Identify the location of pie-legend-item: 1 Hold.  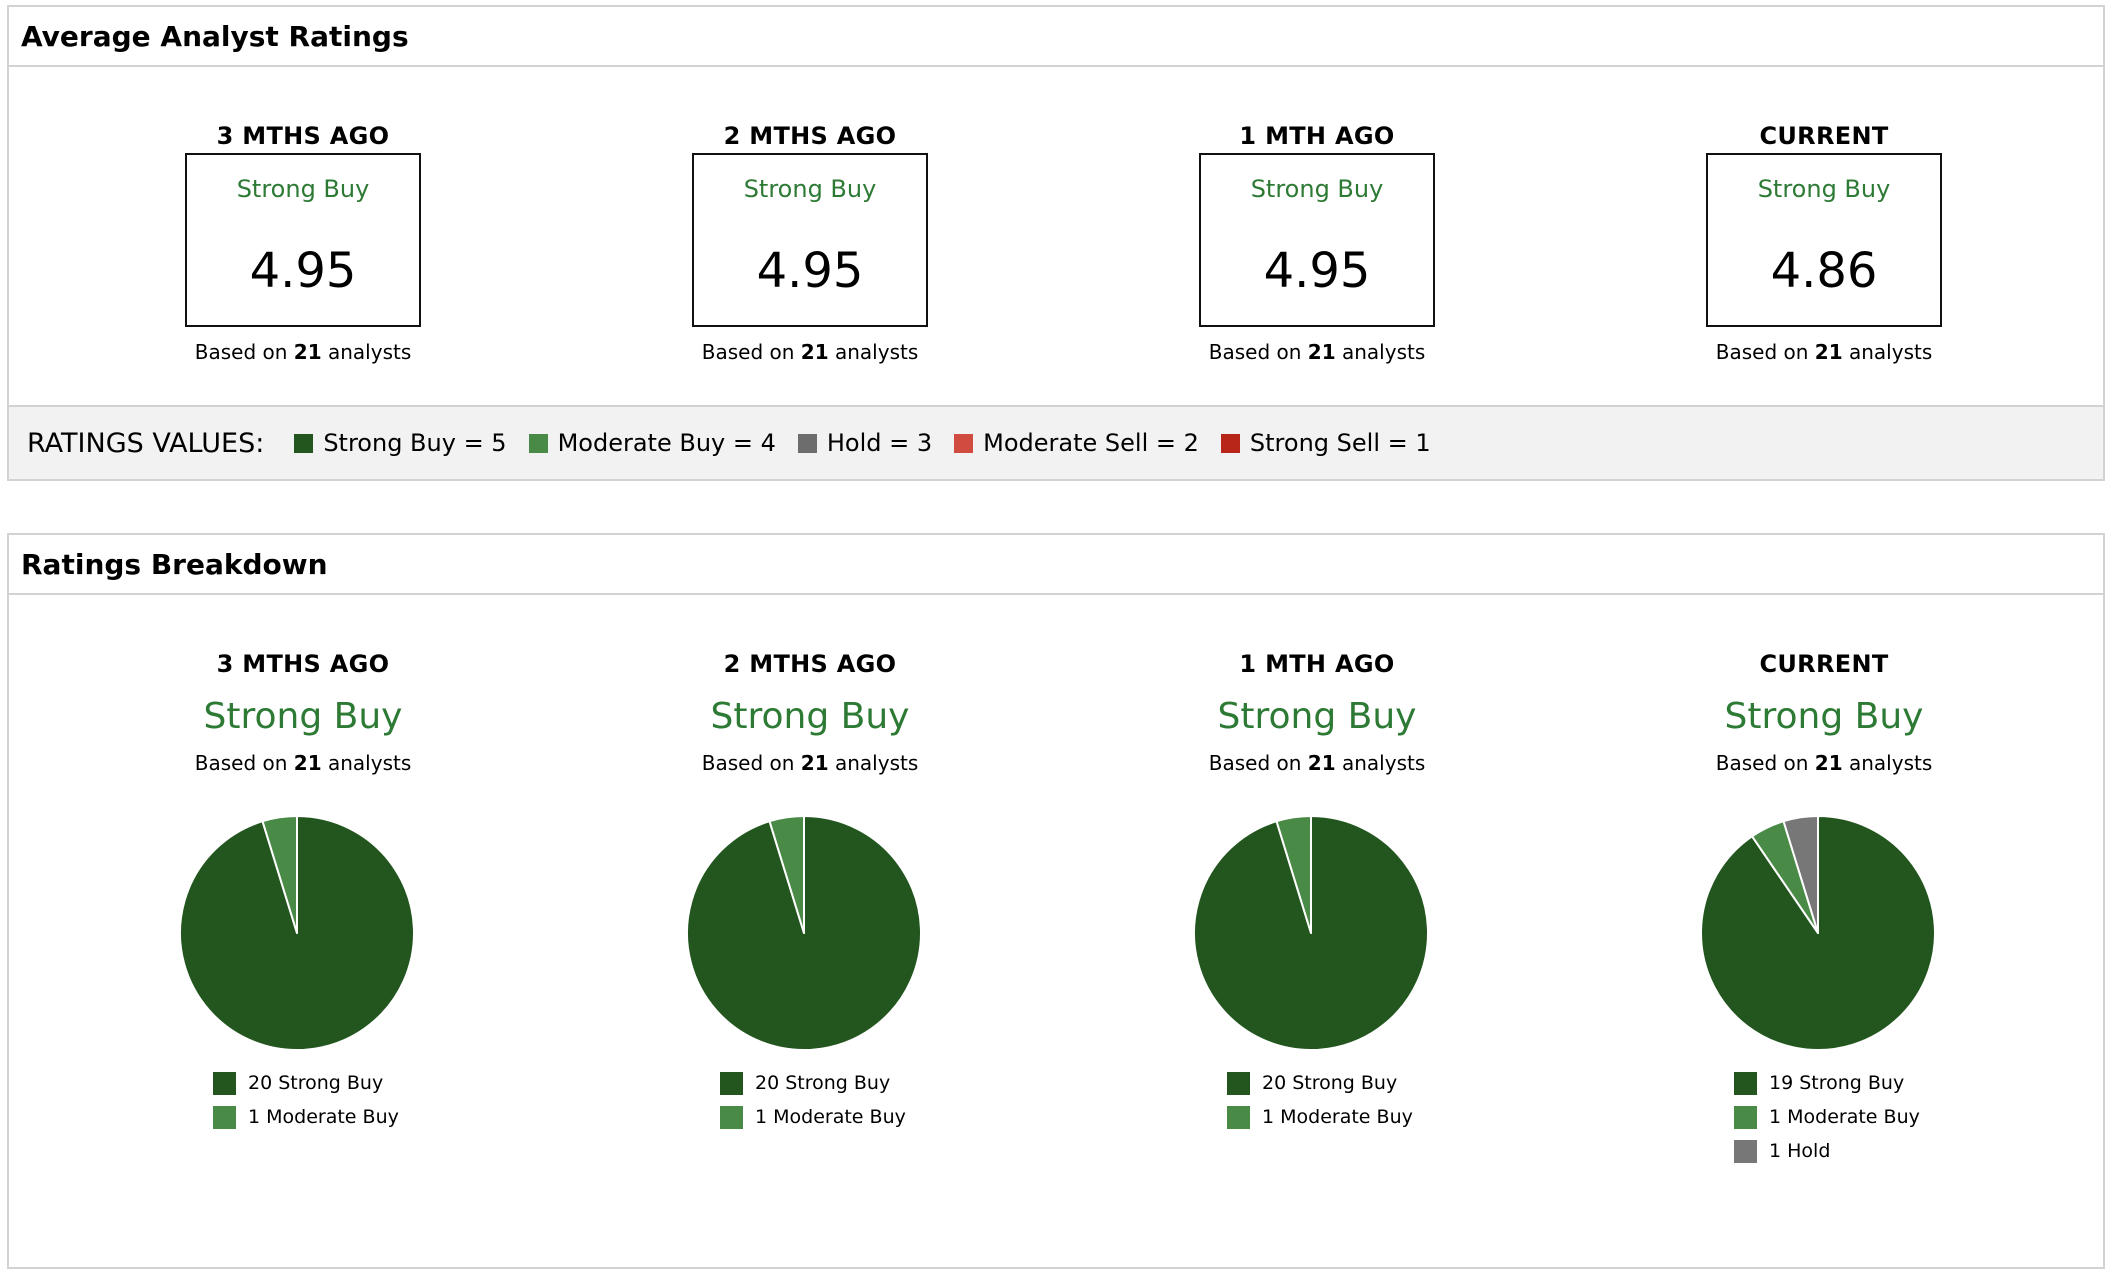
(1827, 1151).